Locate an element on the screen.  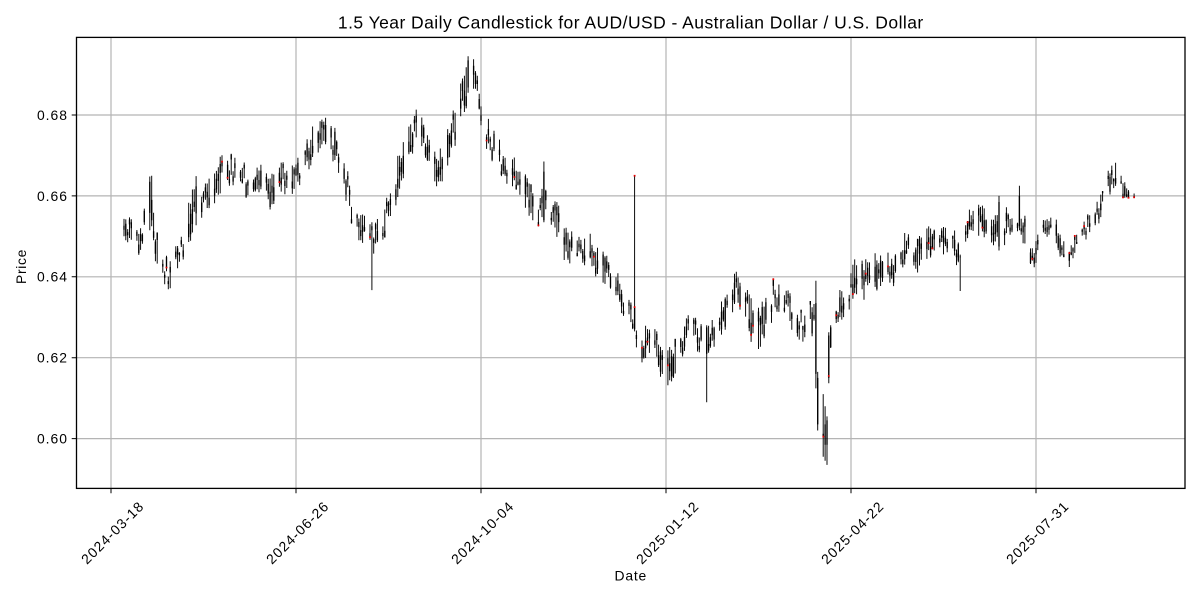
svg-text: 0.66 is located at coordinates (52, 196).